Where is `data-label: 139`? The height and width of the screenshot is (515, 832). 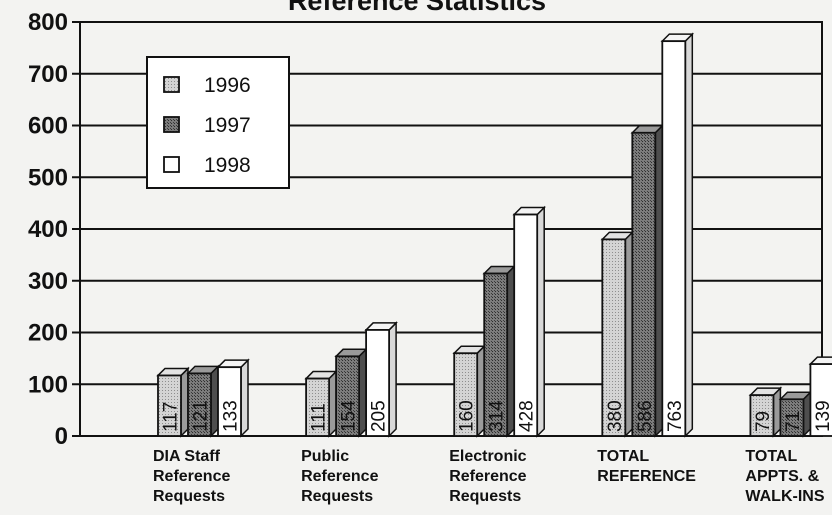 data-label: 139 is located at coordinates (822, 416).